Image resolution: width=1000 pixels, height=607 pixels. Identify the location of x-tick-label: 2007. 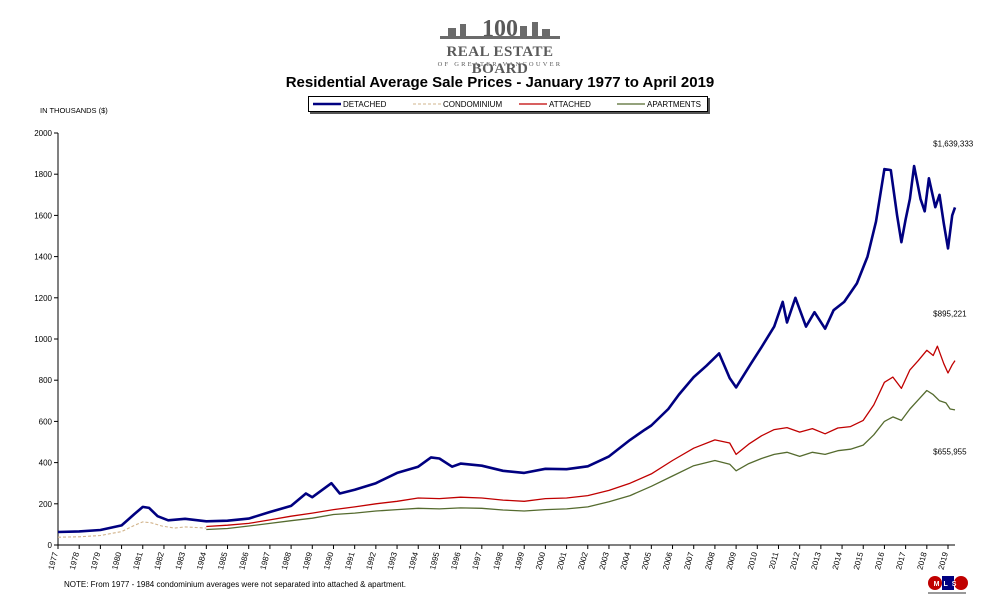
(688, 561).